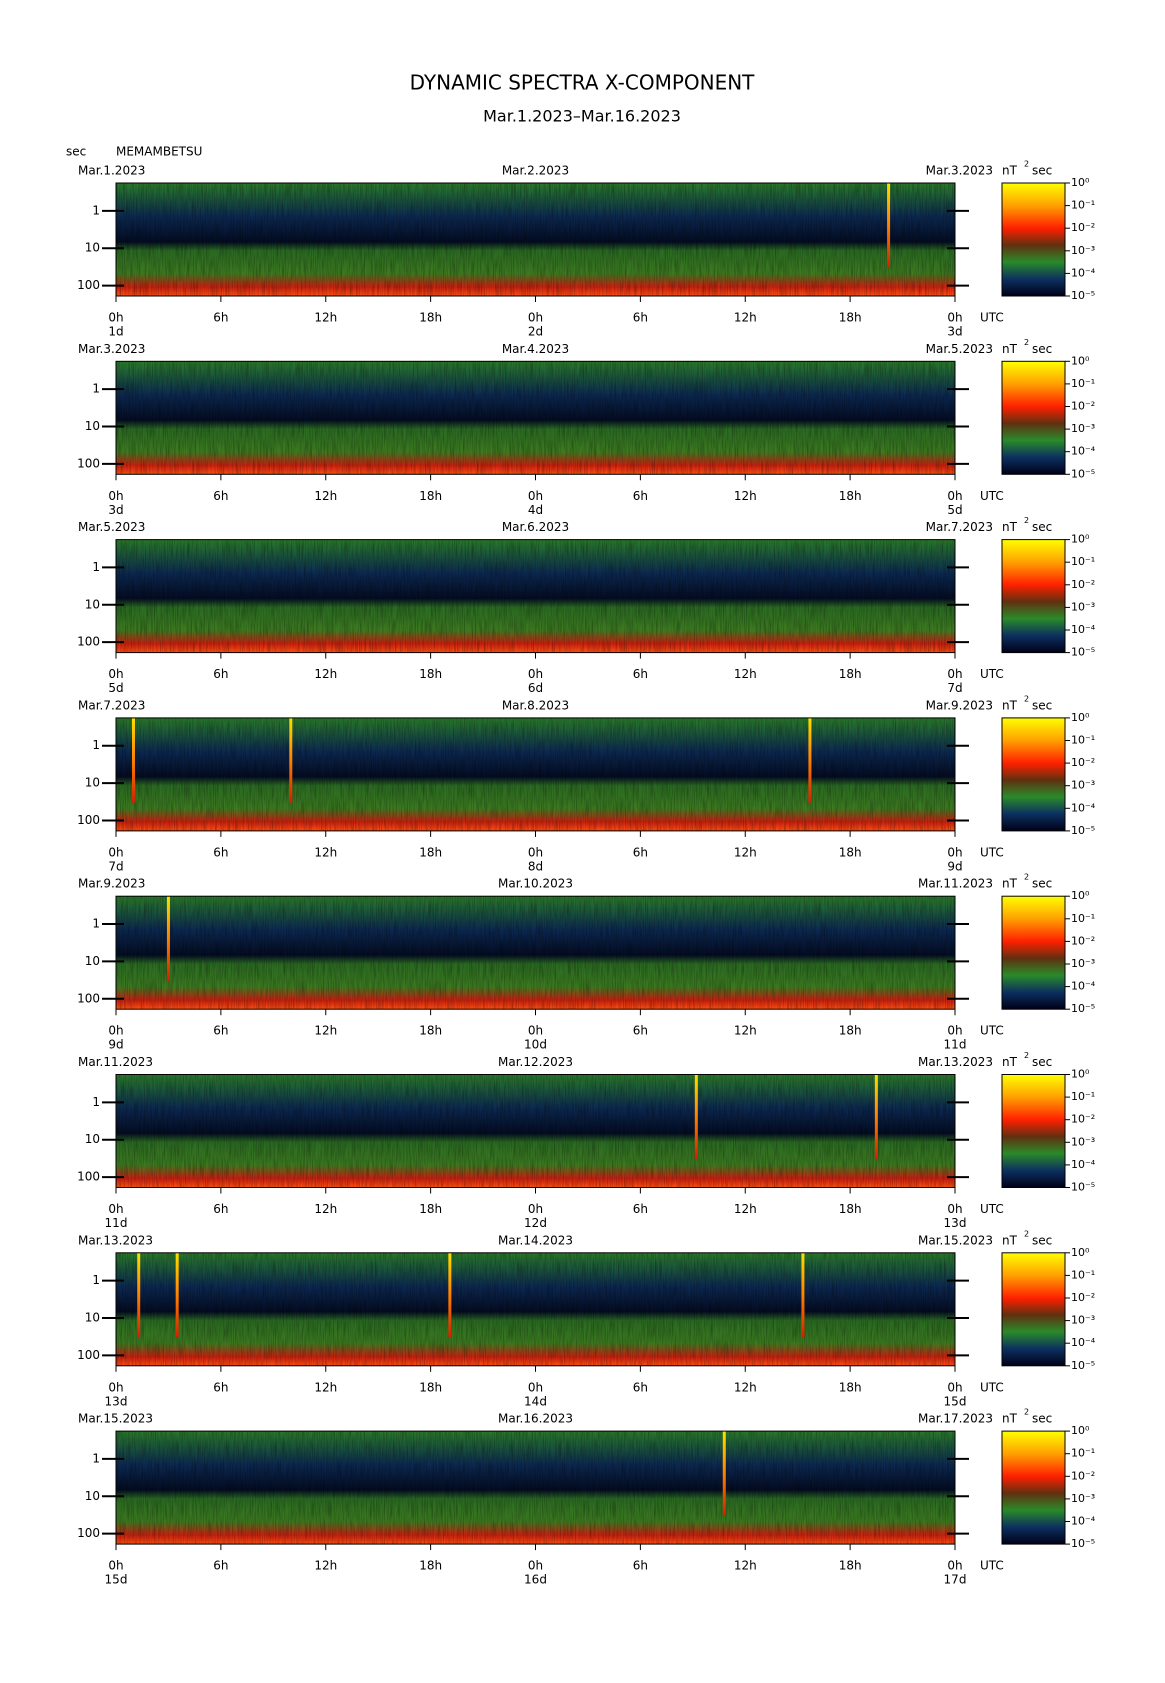  Describe the element at coordinates (955, 1062) in the screenshot. I see `date-right: Mar.13.2023` at that location.